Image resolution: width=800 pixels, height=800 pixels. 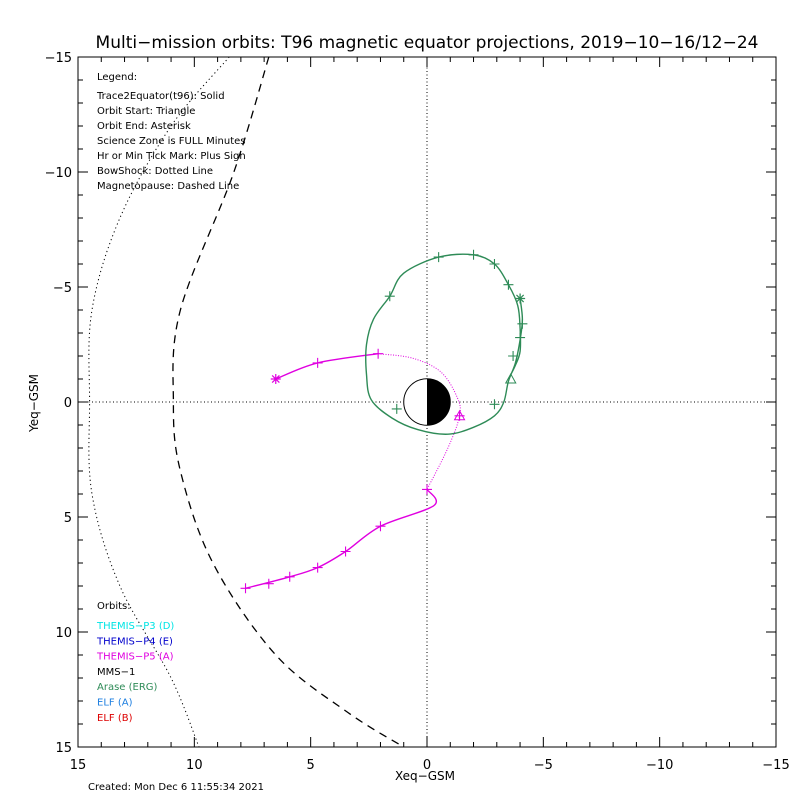 I want to click on earth-symbol, so click(x=427, y=402).